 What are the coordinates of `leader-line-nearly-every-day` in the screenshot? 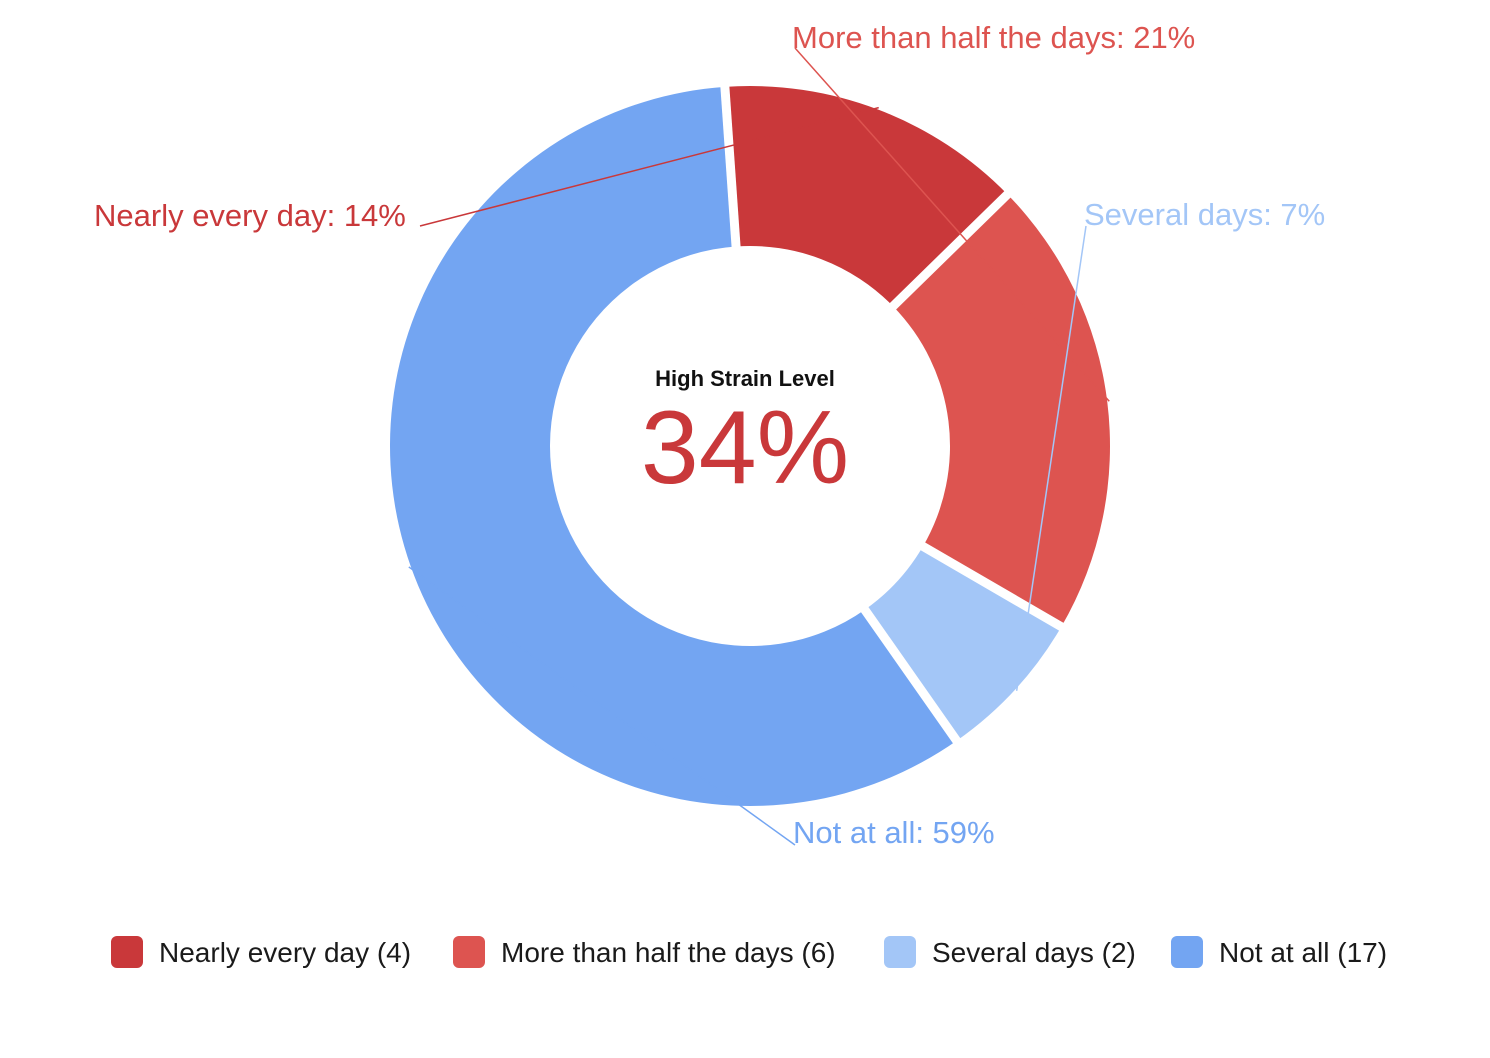 It's located at (649, 166).